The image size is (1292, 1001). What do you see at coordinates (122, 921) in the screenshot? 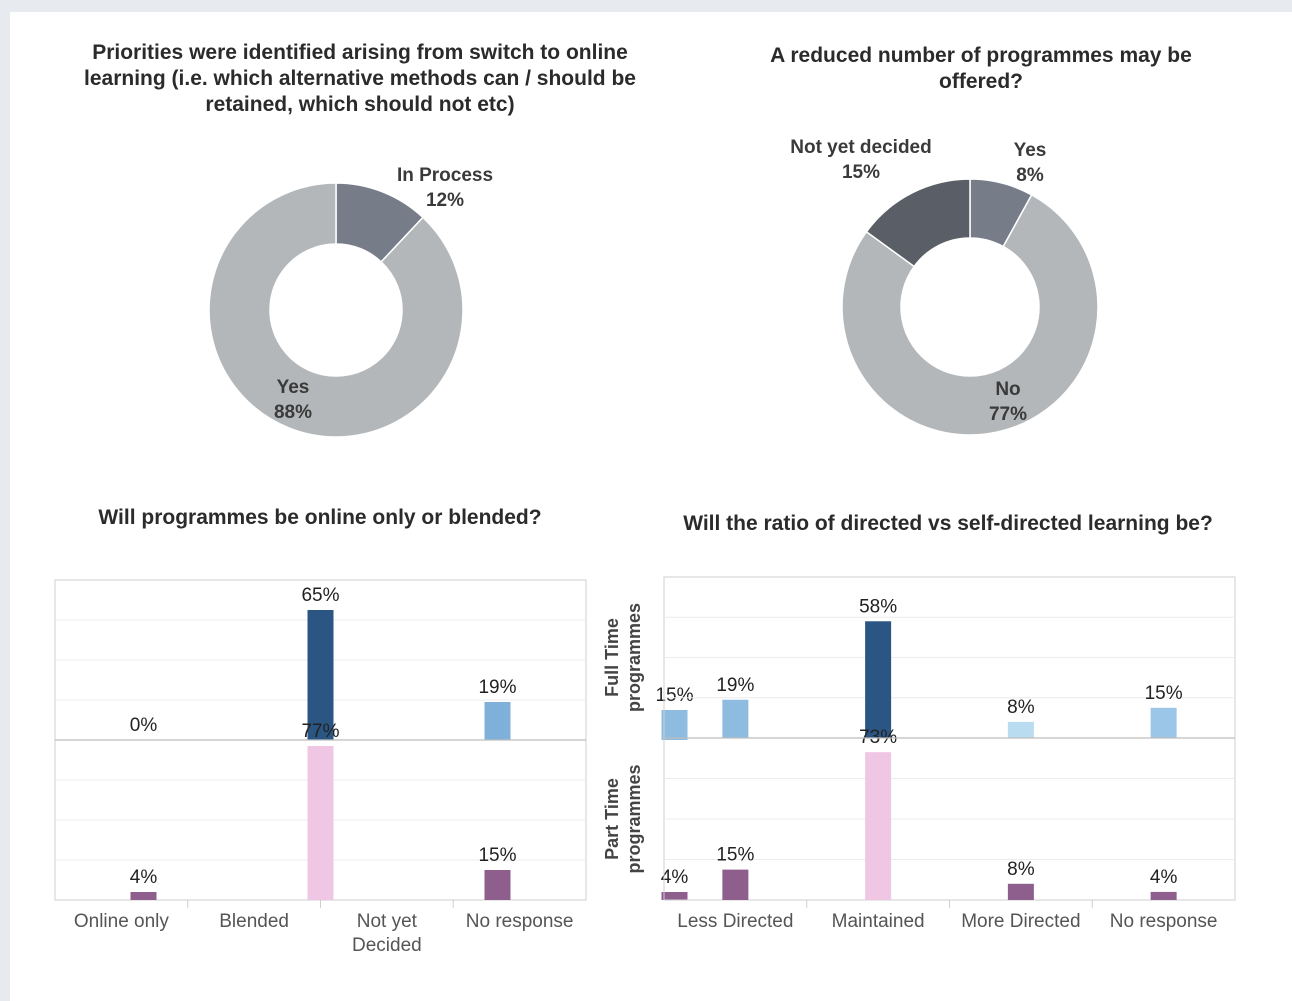
I see `bar-2-category-label-0-line-0: Online only` at bounding box center [122, 921].